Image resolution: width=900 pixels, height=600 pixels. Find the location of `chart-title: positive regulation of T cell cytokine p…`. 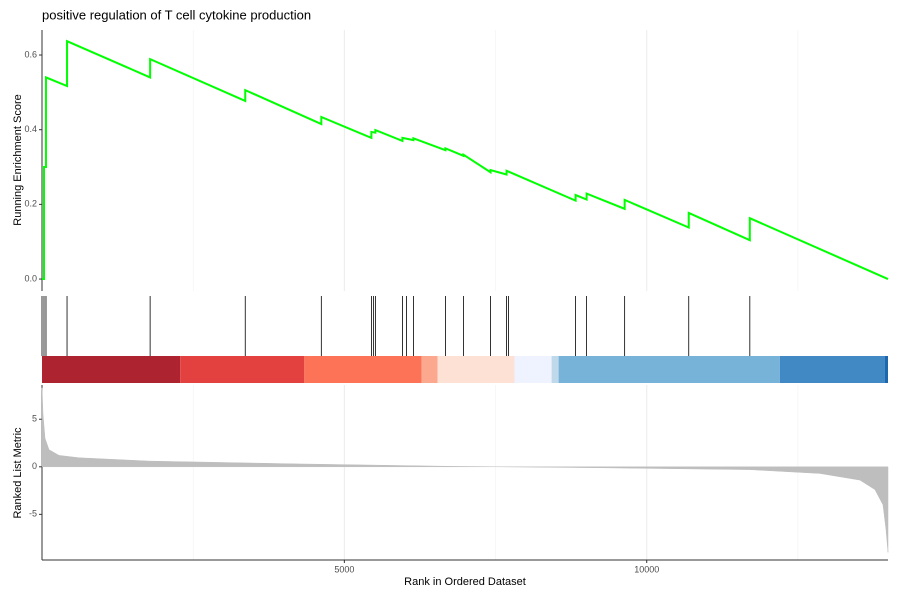

chart-title: positive regulation of T cell cytokine p… is located at coordinates (176, 14).